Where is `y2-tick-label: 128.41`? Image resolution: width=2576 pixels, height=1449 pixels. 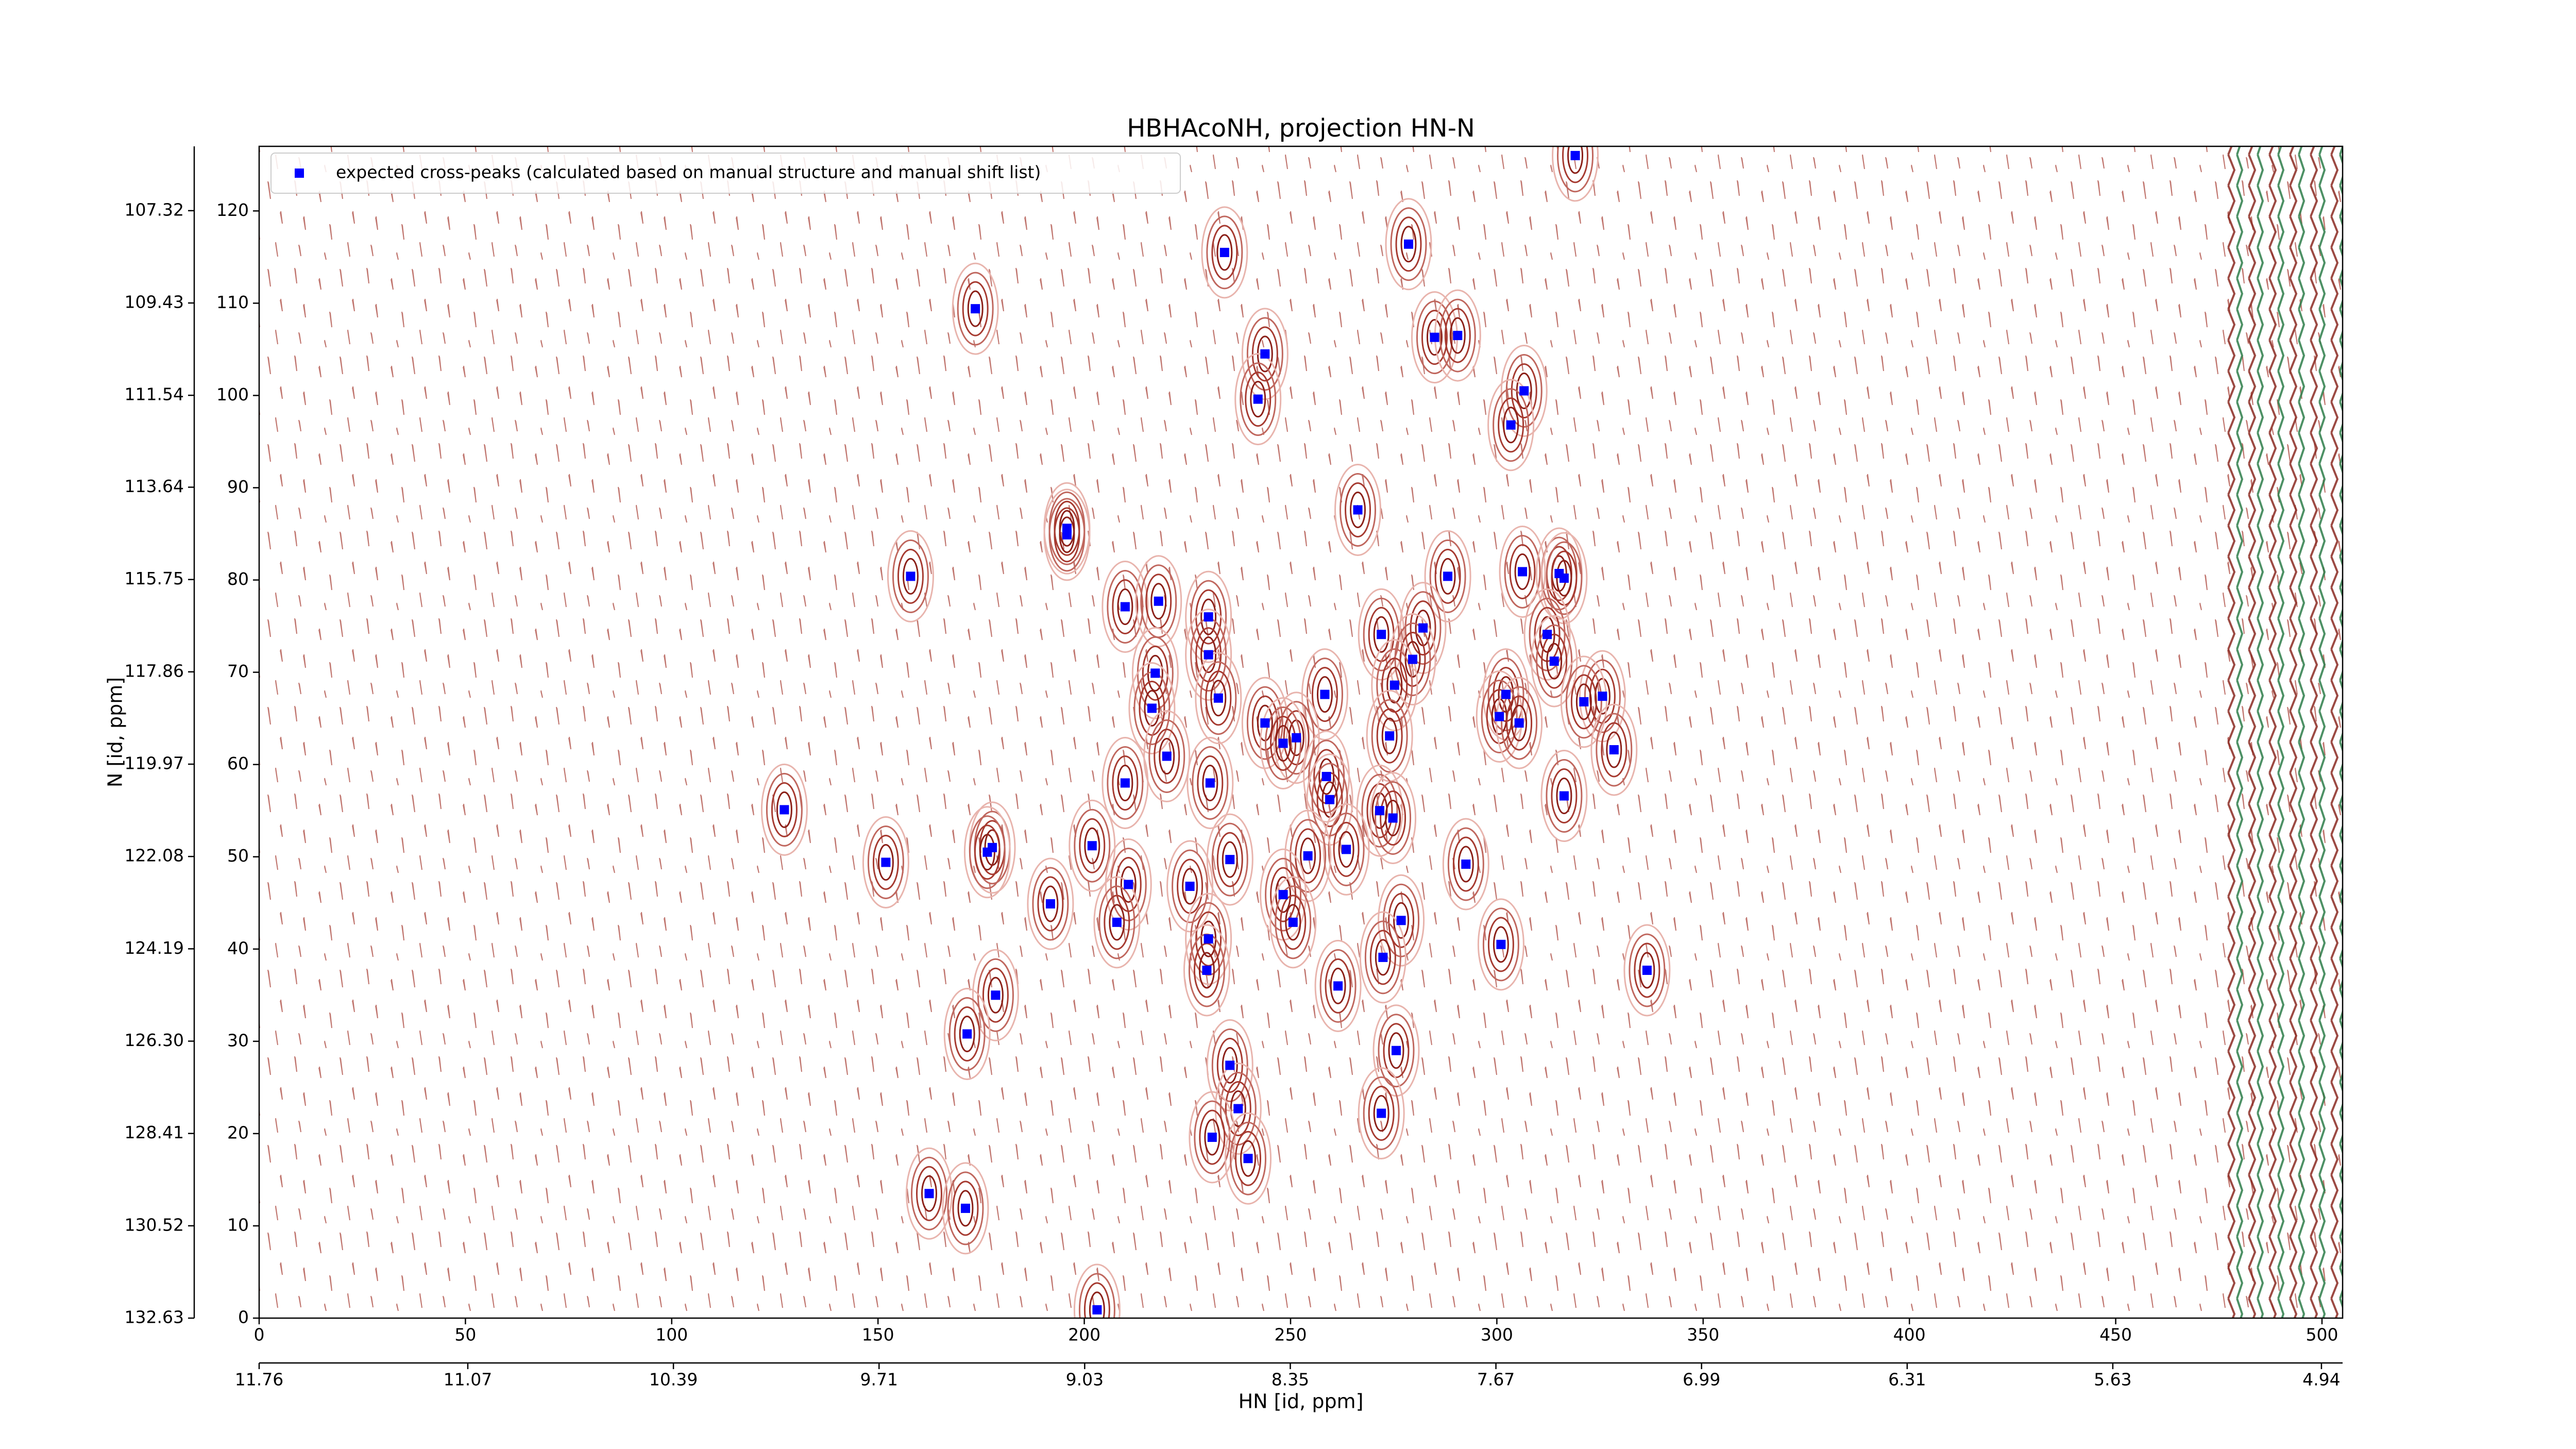 y2-tick-label: 128.41 is located at coordinates (154, 1132).